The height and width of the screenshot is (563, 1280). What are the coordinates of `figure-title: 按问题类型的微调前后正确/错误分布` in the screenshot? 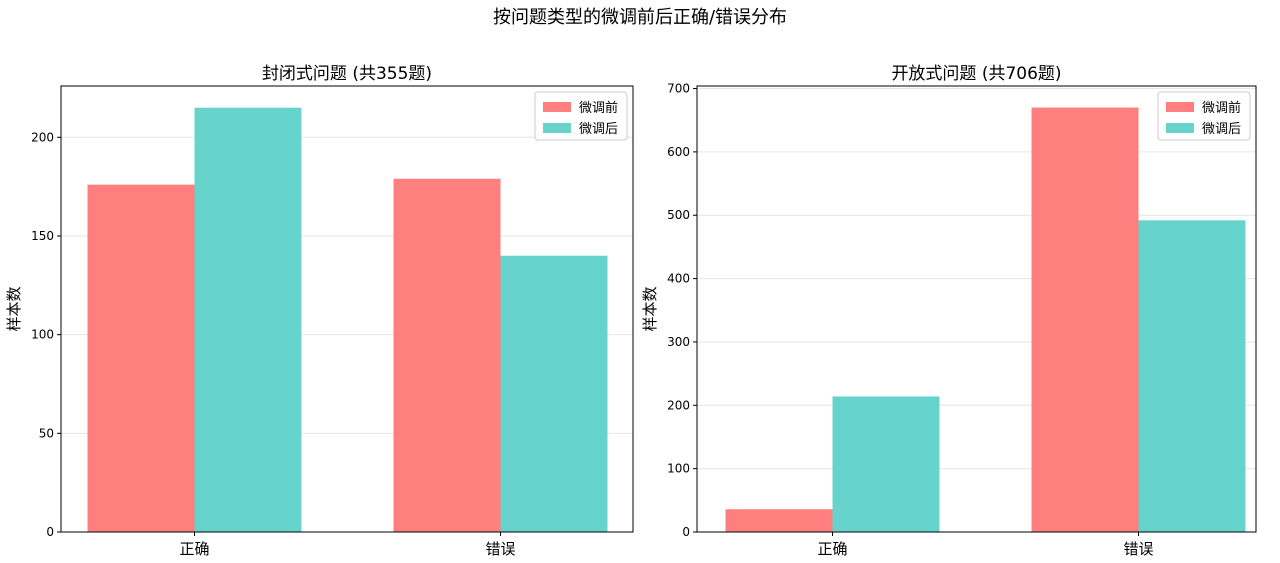 It's located at (640, 17).